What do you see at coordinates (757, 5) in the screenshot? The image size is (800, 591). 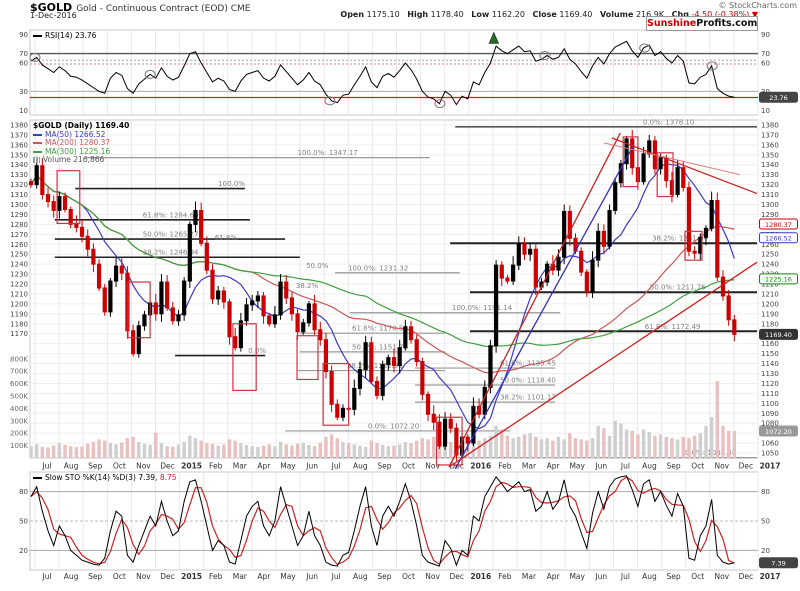 I see `stockcharts-credit-link: © StockCharts.com` at bounding box center [757, 5].